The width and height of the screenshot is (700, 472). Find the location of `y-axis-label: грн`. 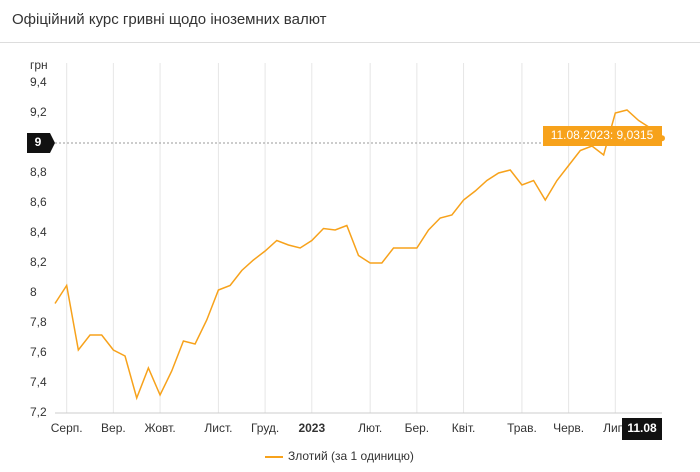

y-axis-label: грн is located at coordinates (39, 65).